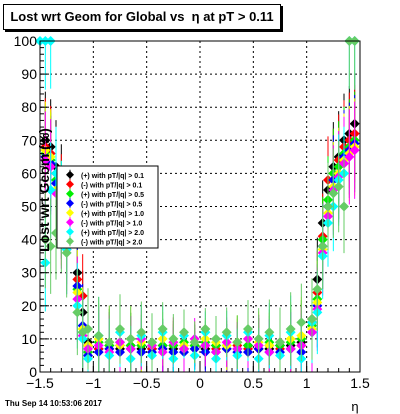 The image size is (400, 414). Describe the element at coordinates (112, 233) in the screenshot. I see `legend-label: (+) with pT/|q| > 2.0` at that location.